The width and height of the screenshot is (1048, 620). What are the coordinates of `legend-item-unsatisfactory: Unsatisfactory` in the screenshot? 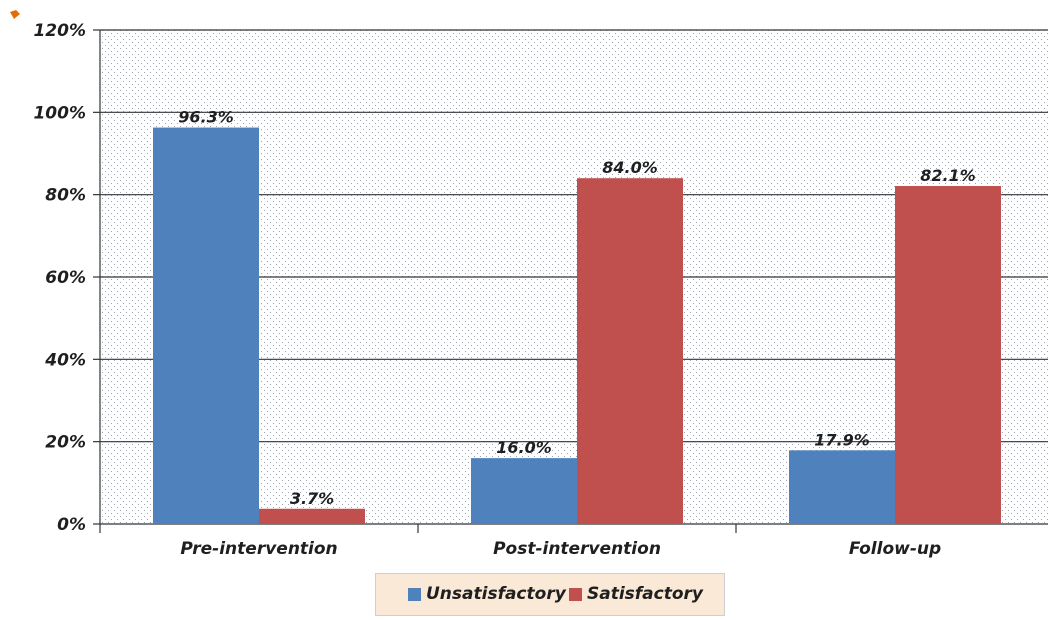 It's located at (487, 594).